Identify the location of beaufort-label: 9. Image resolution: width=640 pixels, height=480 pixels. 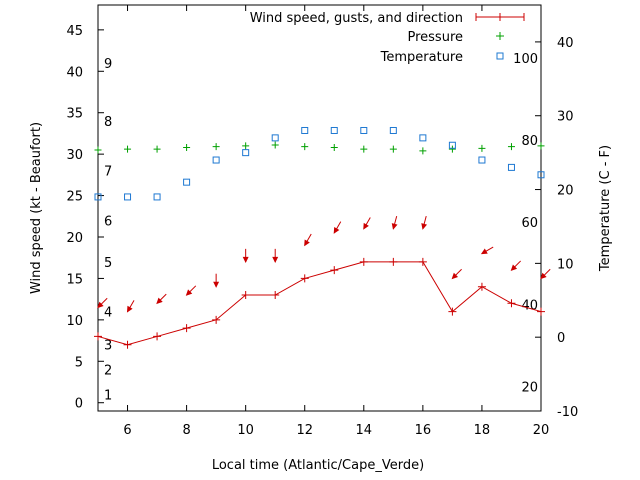
(108, 64).